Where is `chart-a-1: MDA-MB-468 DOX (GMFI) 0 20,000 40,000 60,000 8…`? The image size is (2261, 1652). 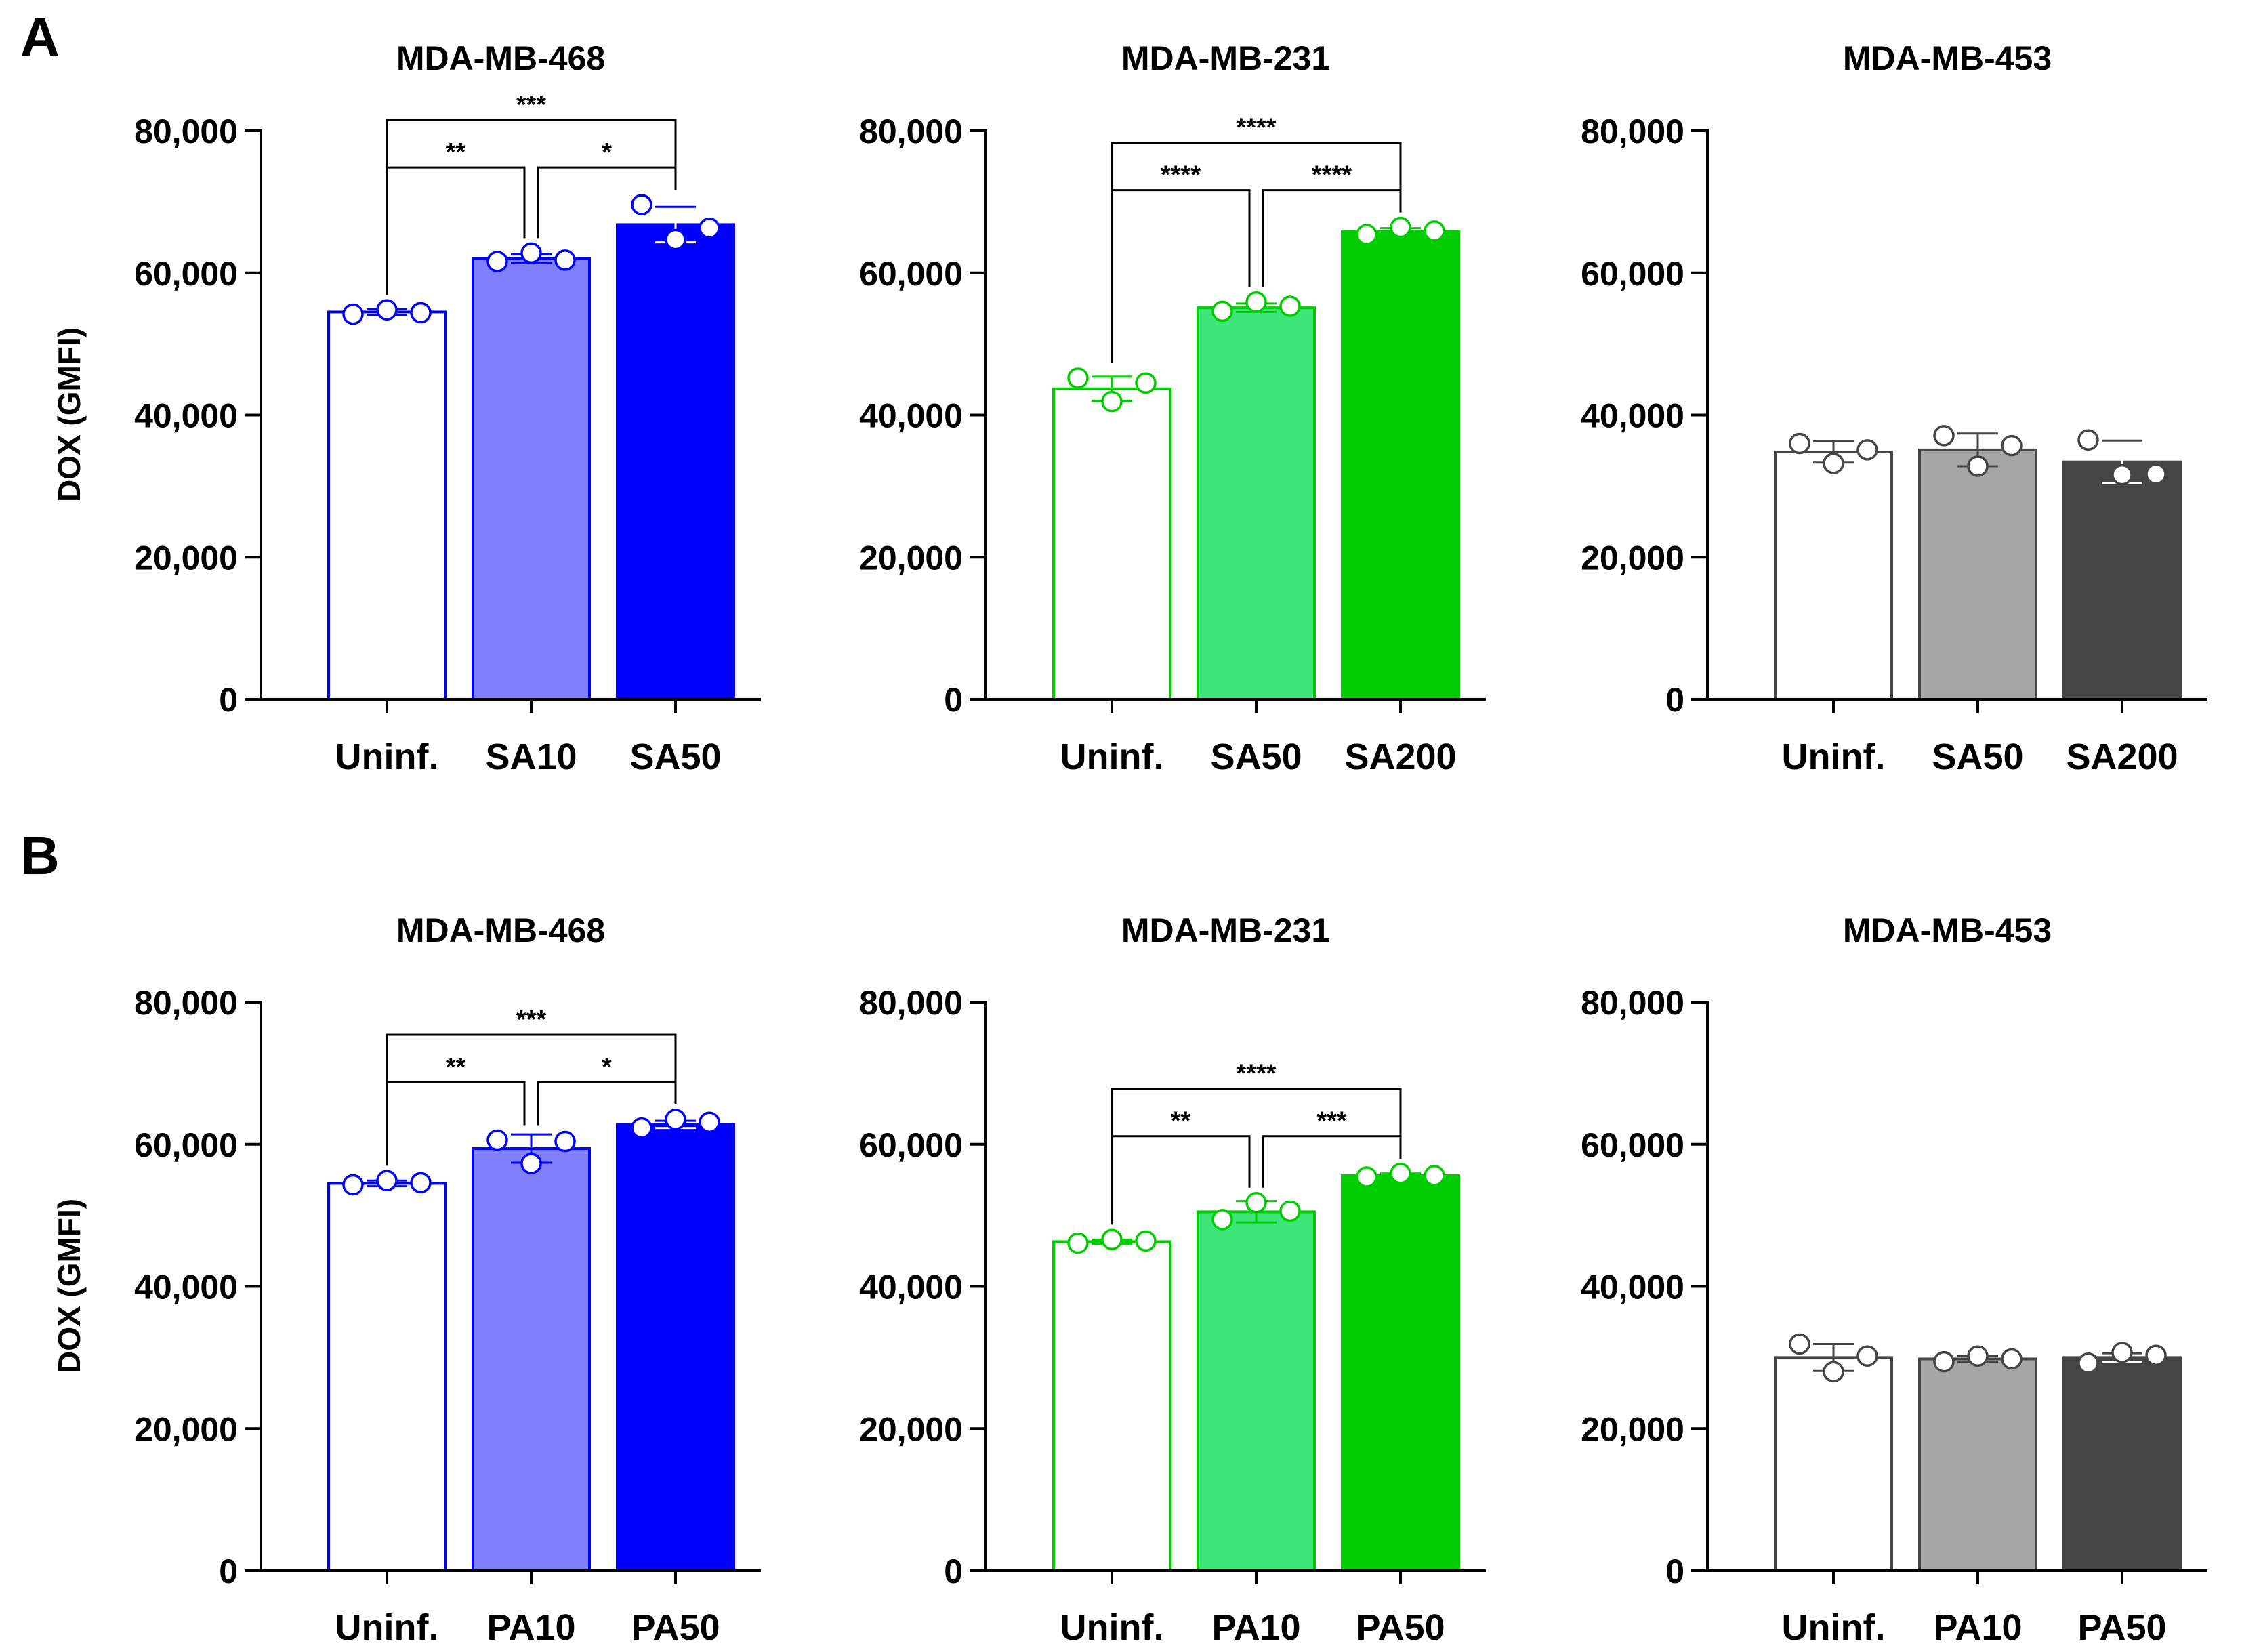
chart-a-1: MDA-MB-468 DOX (GMFI) 0 20,000 40,000 60,000 8… is located at coordinates (406, 408).